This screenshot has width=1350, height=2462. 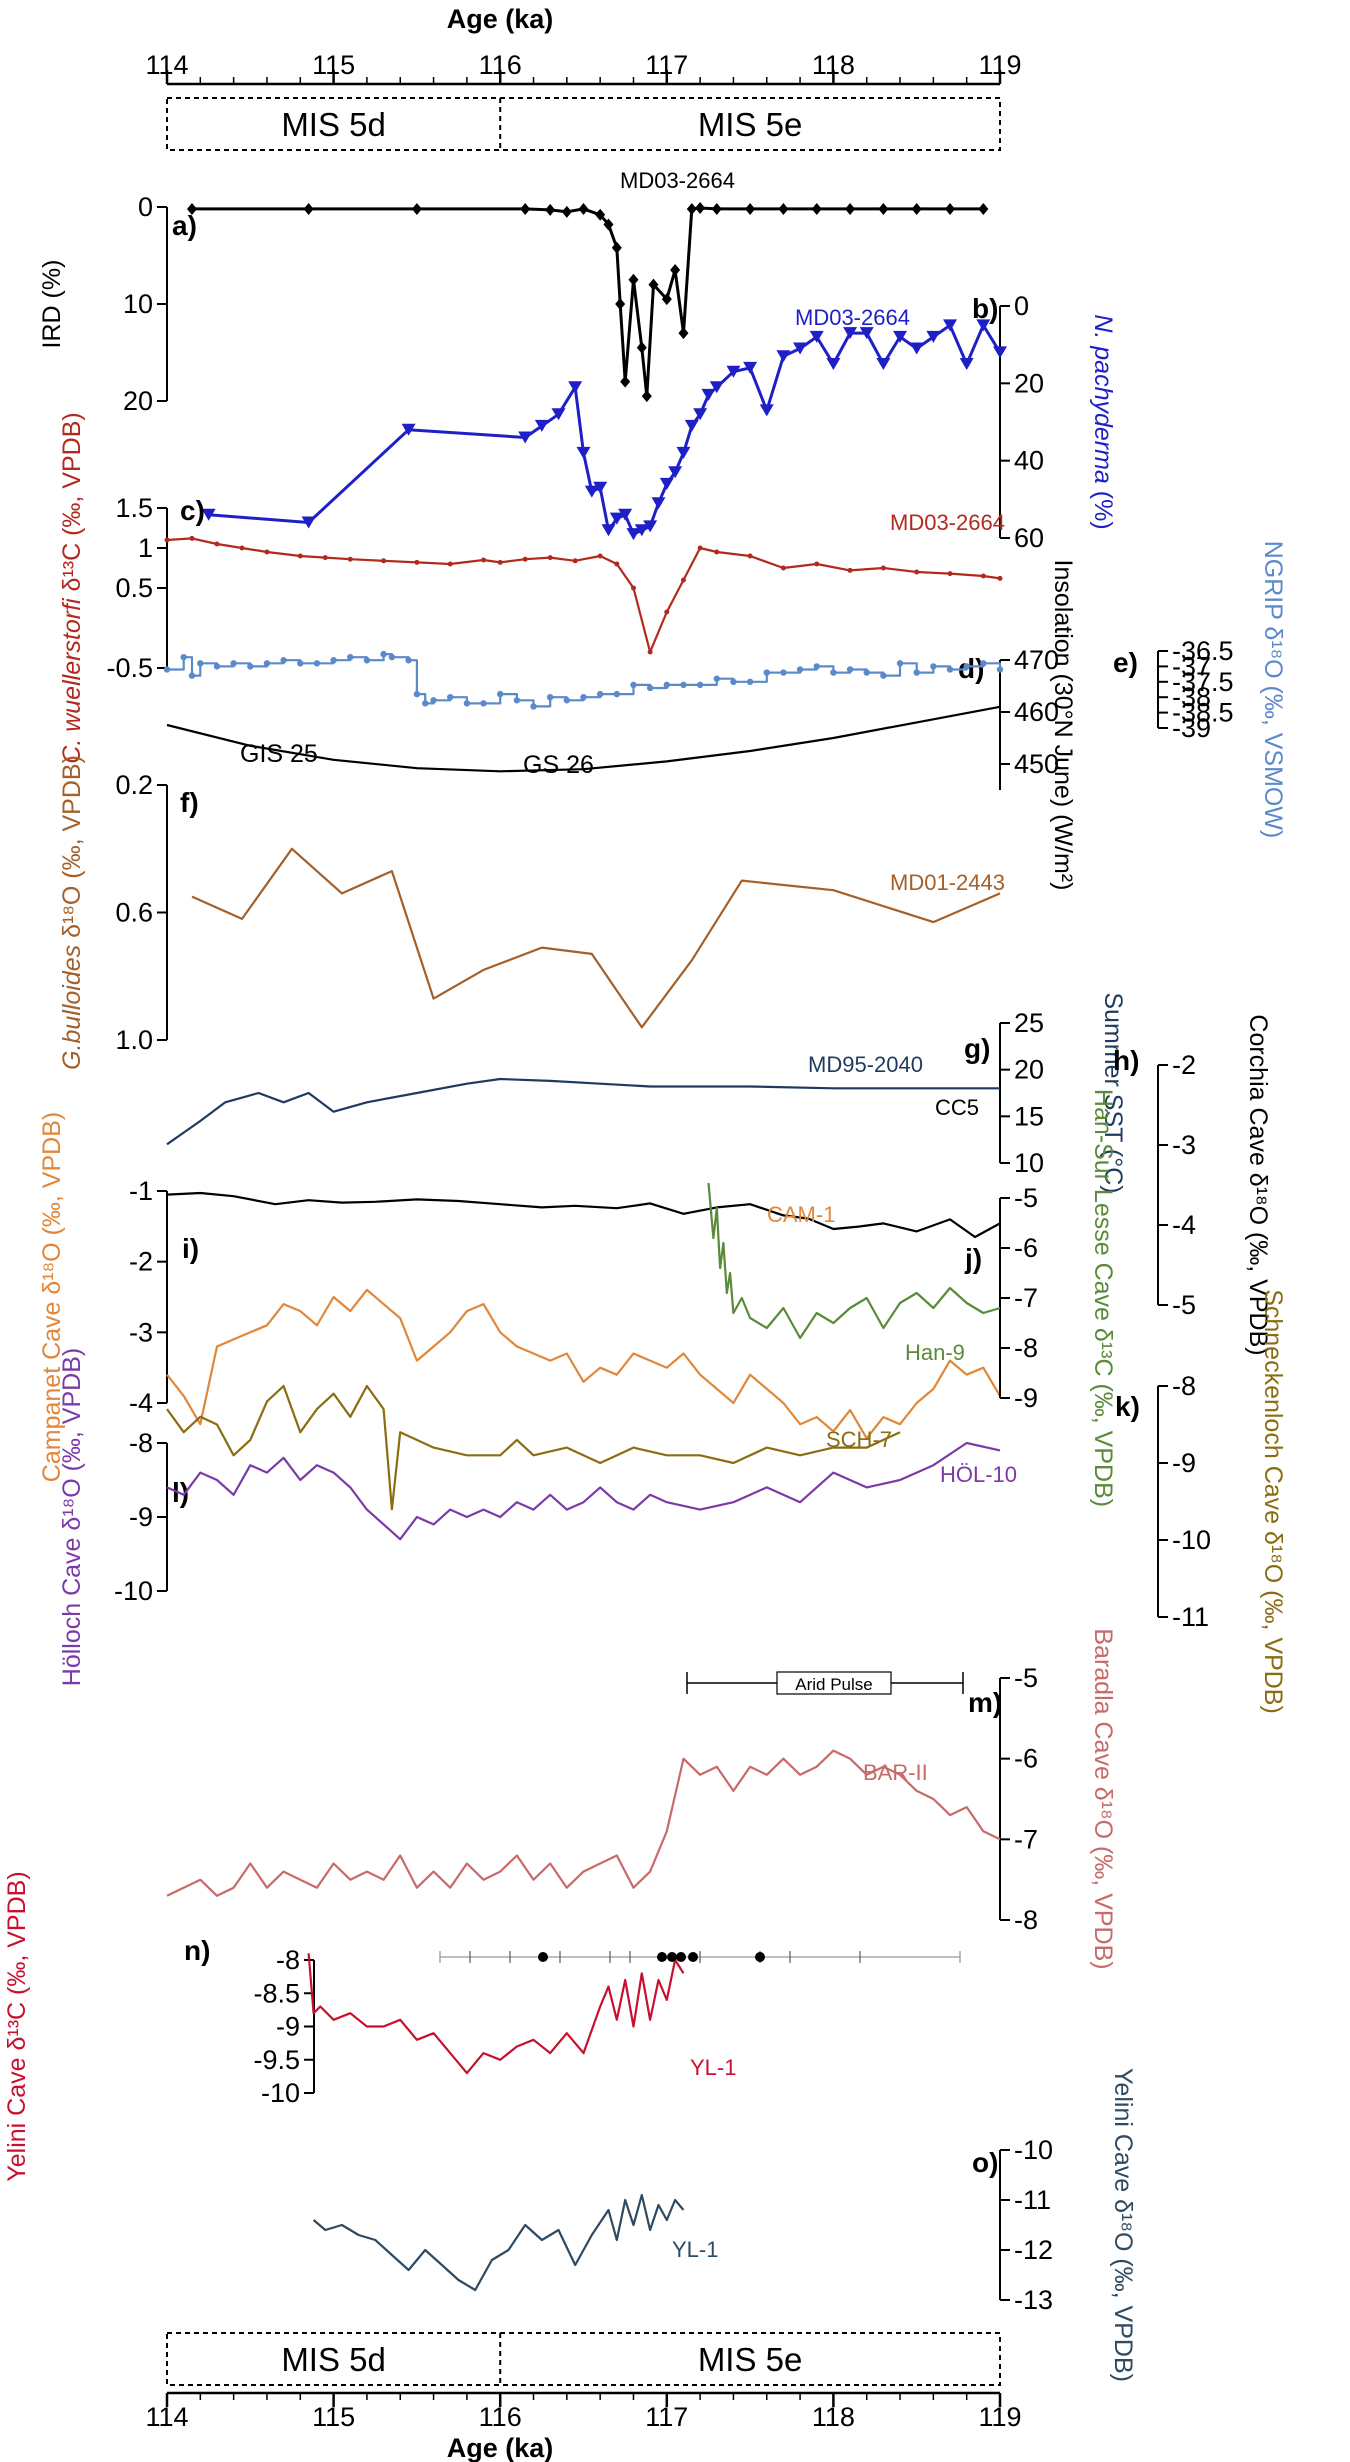 I want to click on top-tick-label-4: 118, so click(x=833, y=65).